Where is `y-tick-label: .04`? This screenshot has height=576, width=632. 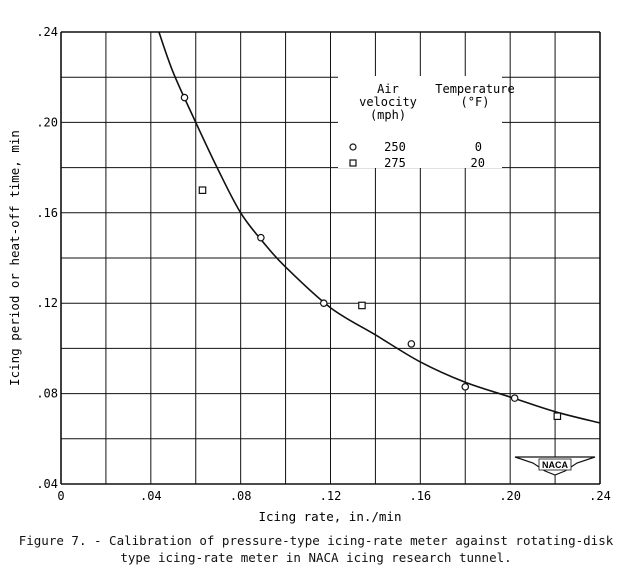
y-tick-label: .04 is located at coordinates (47, 484).